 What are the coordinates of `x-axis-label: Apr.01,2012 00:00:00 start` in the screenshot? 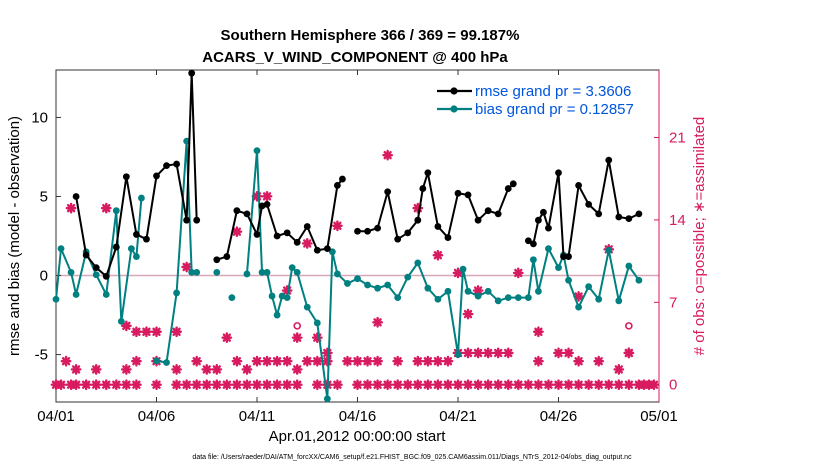 It's located at (358, 436).